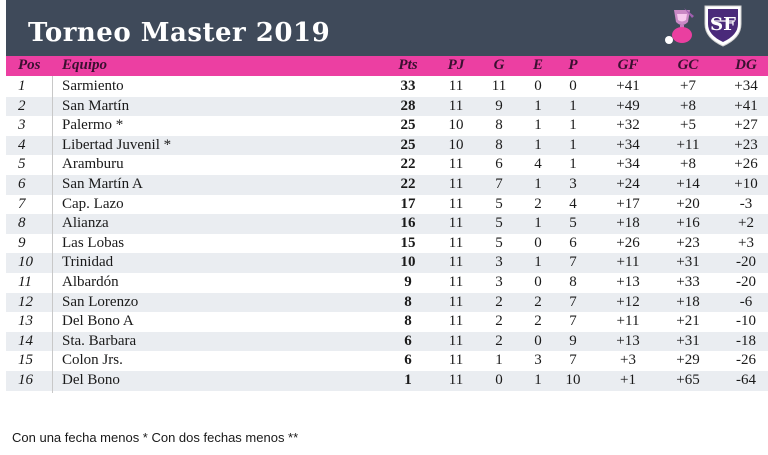 Image resolution: width=768 pixels, height=455 pixels. What do you see at coordinates (746, 223) in the screenshot?
I see `cell-dg: +2` at bounding box center [746, 223].